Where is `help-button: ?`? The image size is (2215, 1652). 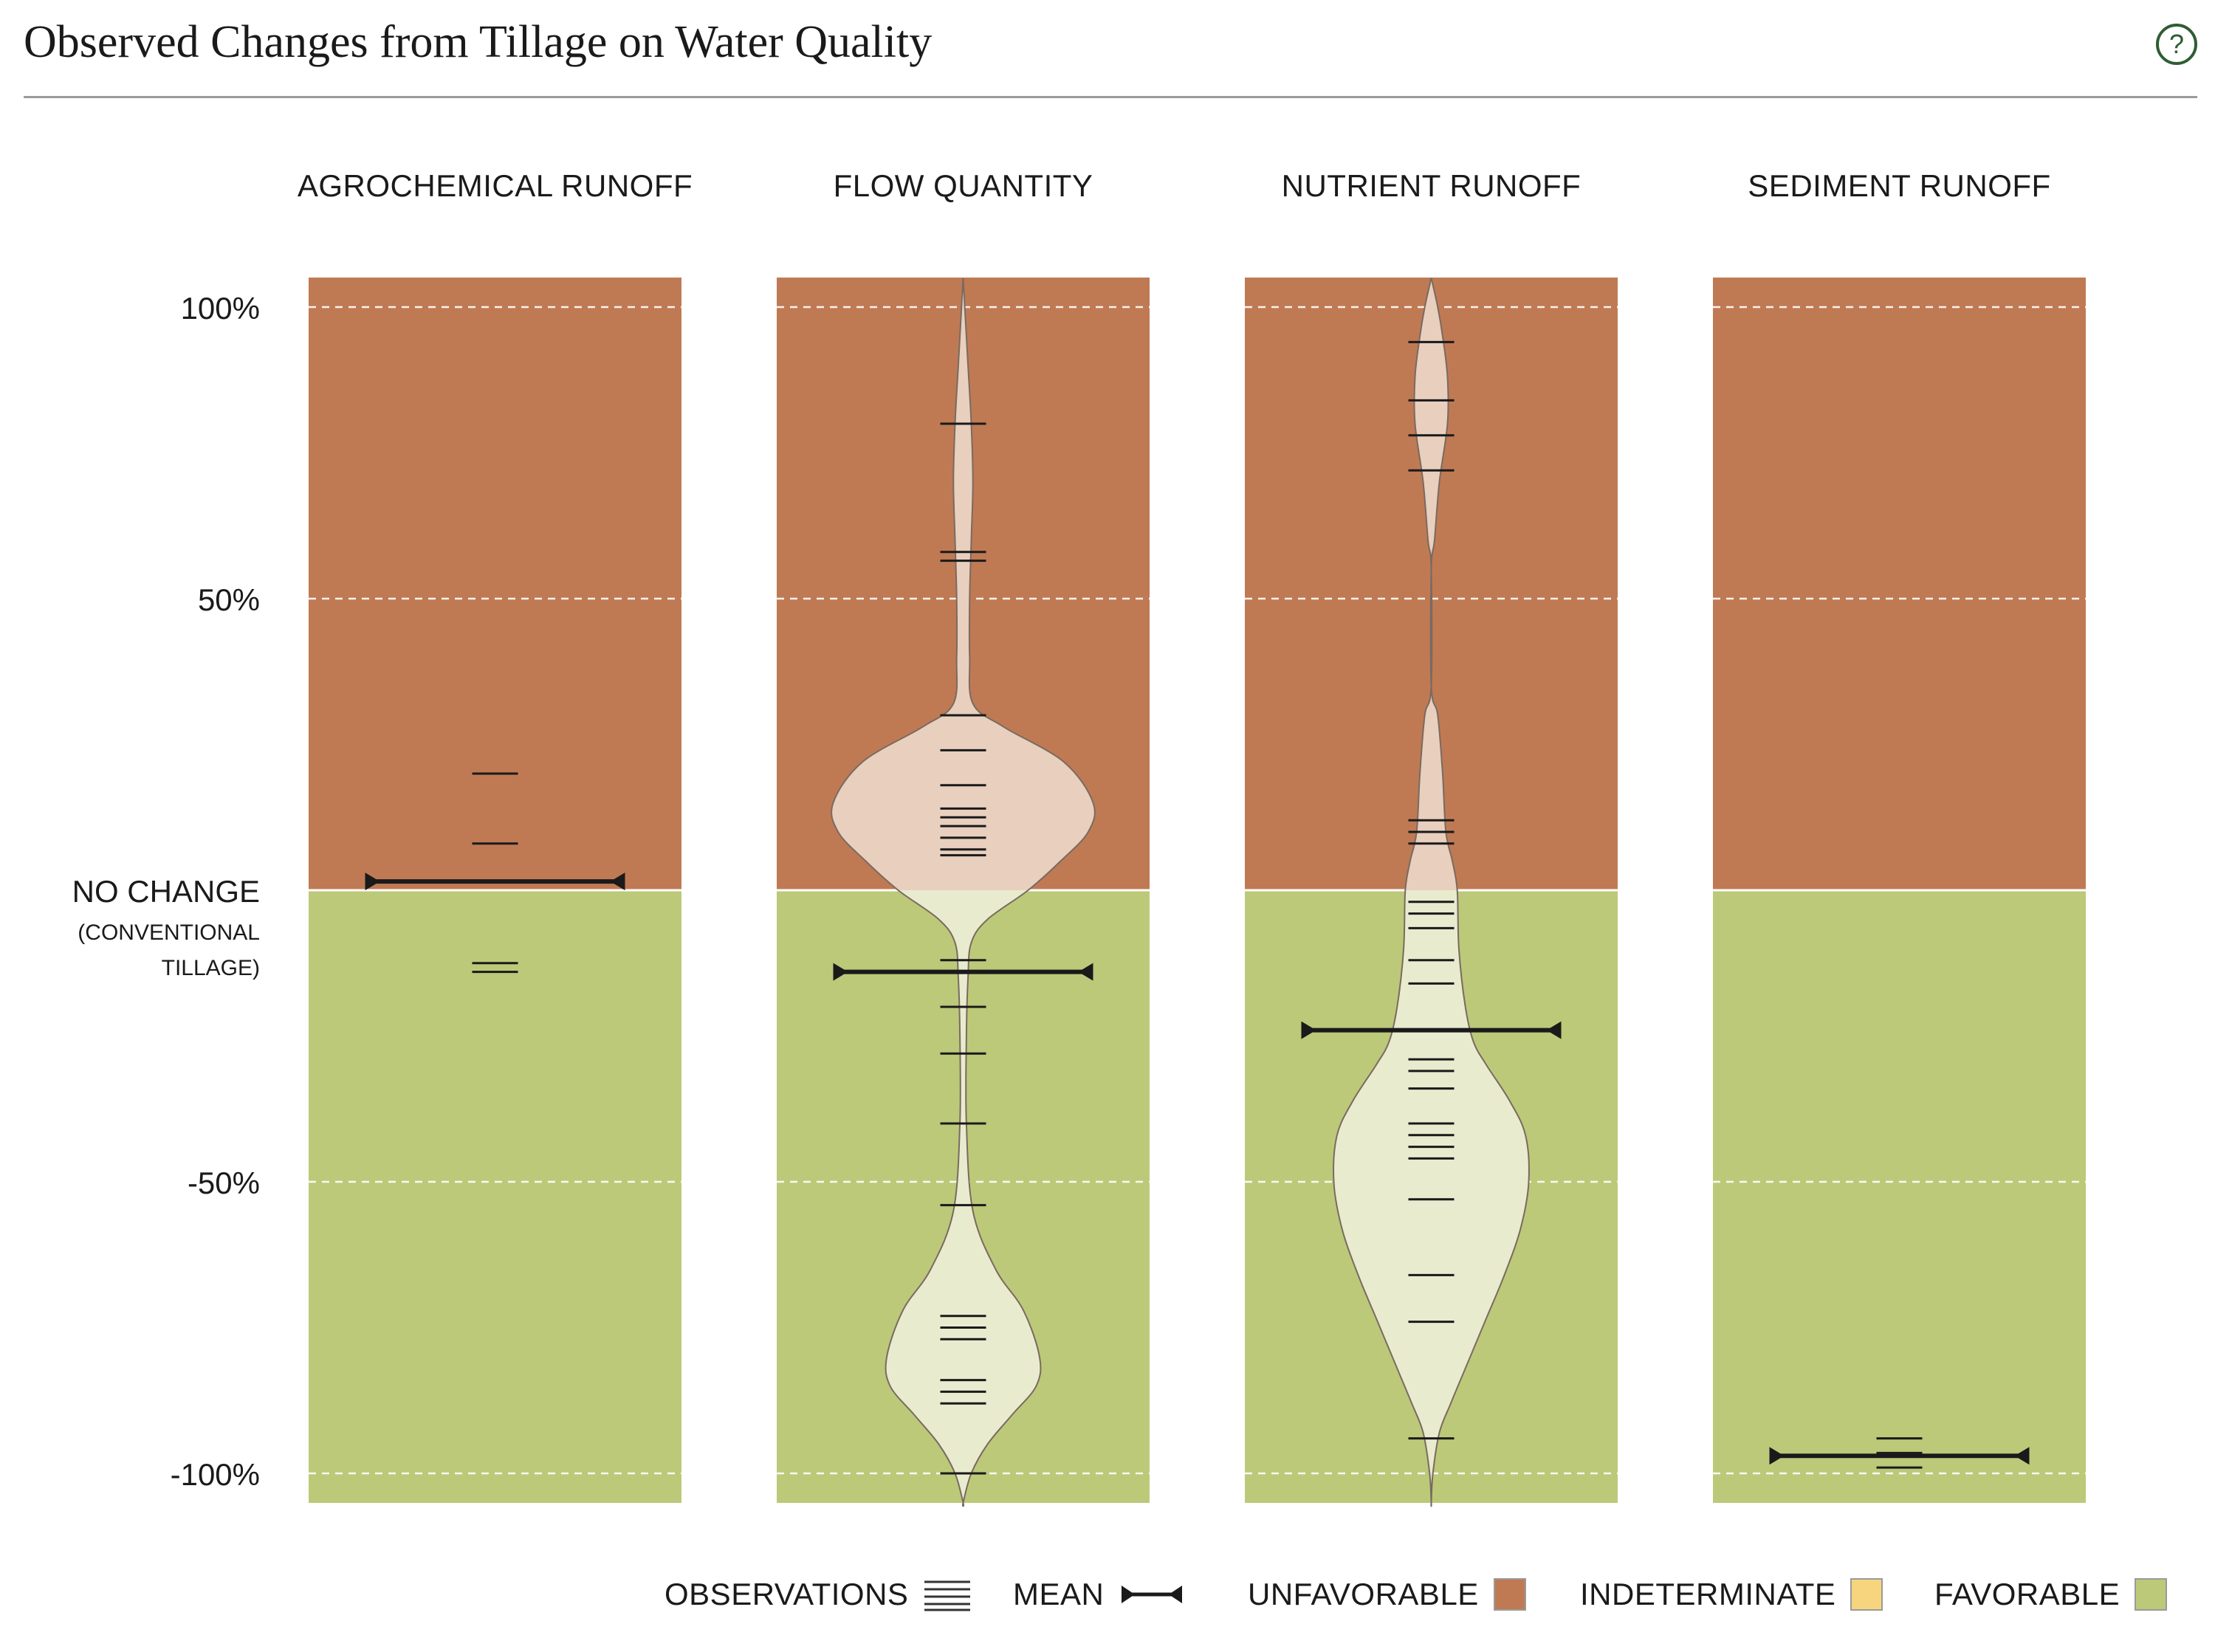
help-button: ? is located at coordinates (2176, 44).